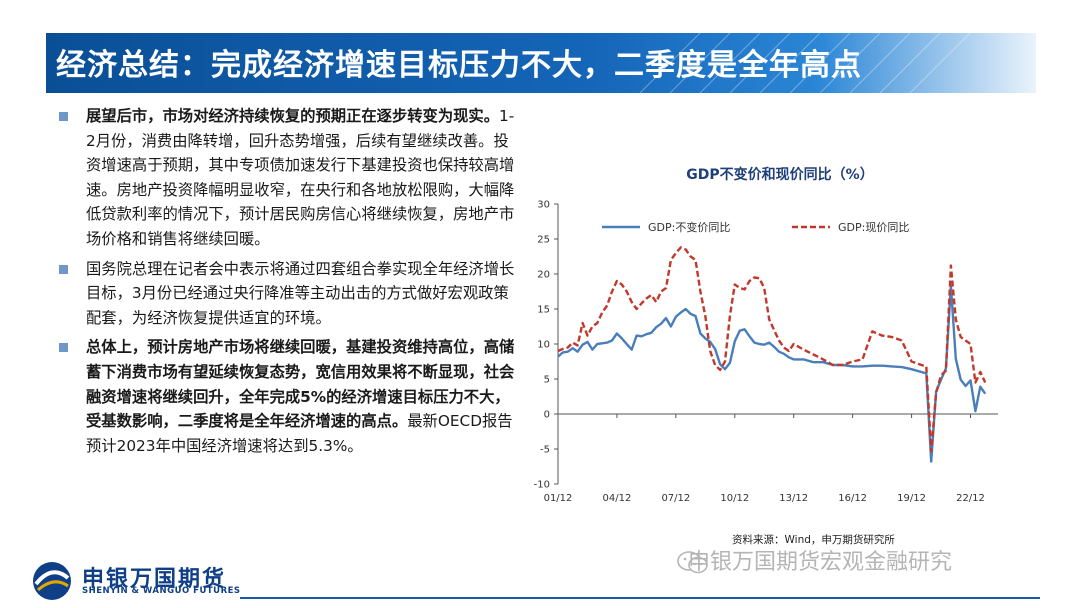 The width and height of the screenshot is (1080, 608). Describe the element at coordinates (780, 175) in the screenshot. I see `chart-title: GDP不变价和现价同比（%）` at that location.